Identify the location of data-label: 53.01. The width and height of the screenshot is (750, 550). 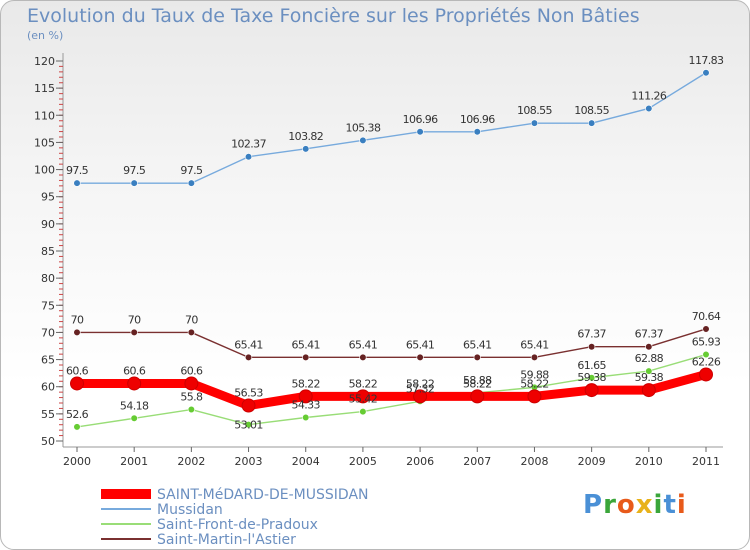
(248, 425).